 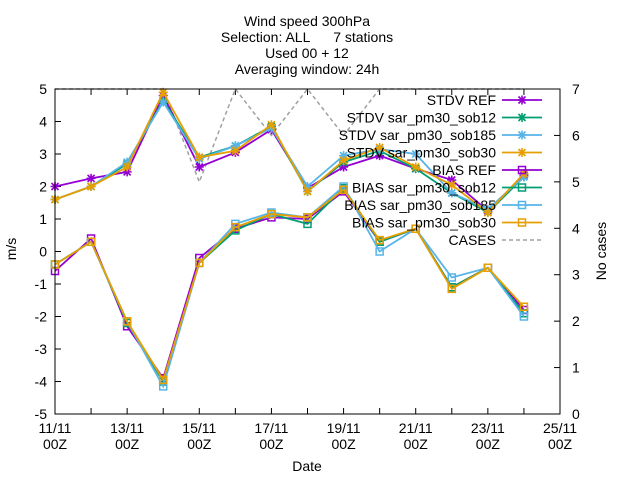 I want to click on y-tick-label: 5, so click(x=43, y=89).